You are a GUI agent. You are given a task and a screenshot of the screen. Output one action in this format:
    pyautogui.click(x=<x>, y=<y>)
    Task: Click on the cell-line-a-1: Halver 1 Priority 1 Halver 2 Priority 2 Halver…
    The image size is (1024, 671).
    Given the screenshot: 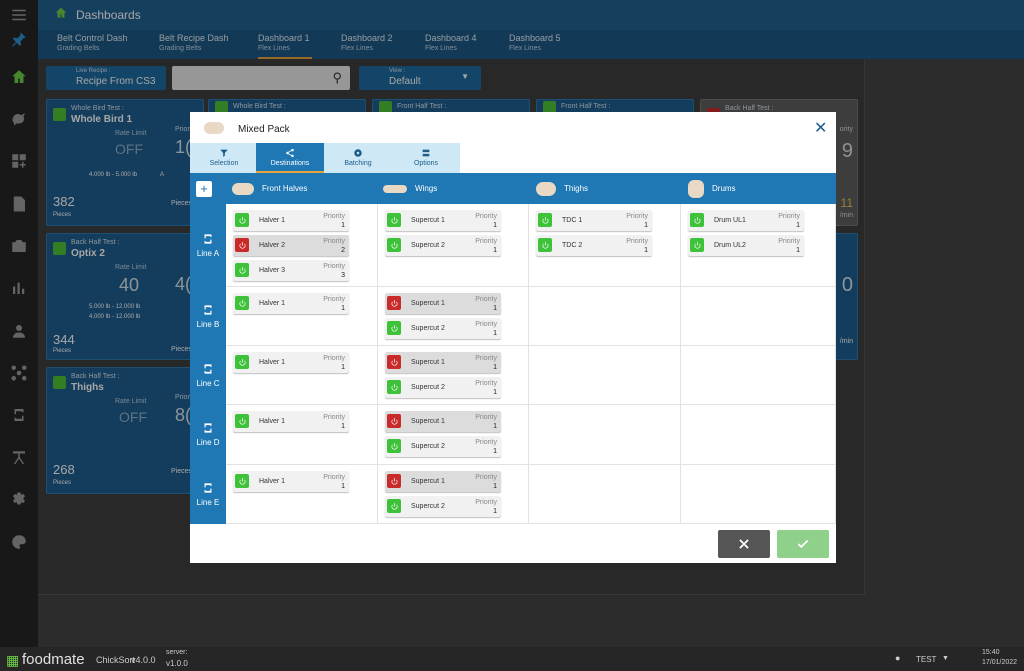 What is the action you would take?
    pyautogui.click(x=302, y=245)
    